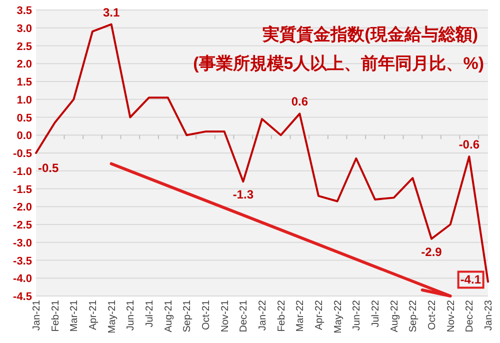 Image resolution: width=500 pixels, height=343 pixels. Describe the element at coordinates (112, 317) in the screenshot. I see `x-tick-label: May-21` at that location.